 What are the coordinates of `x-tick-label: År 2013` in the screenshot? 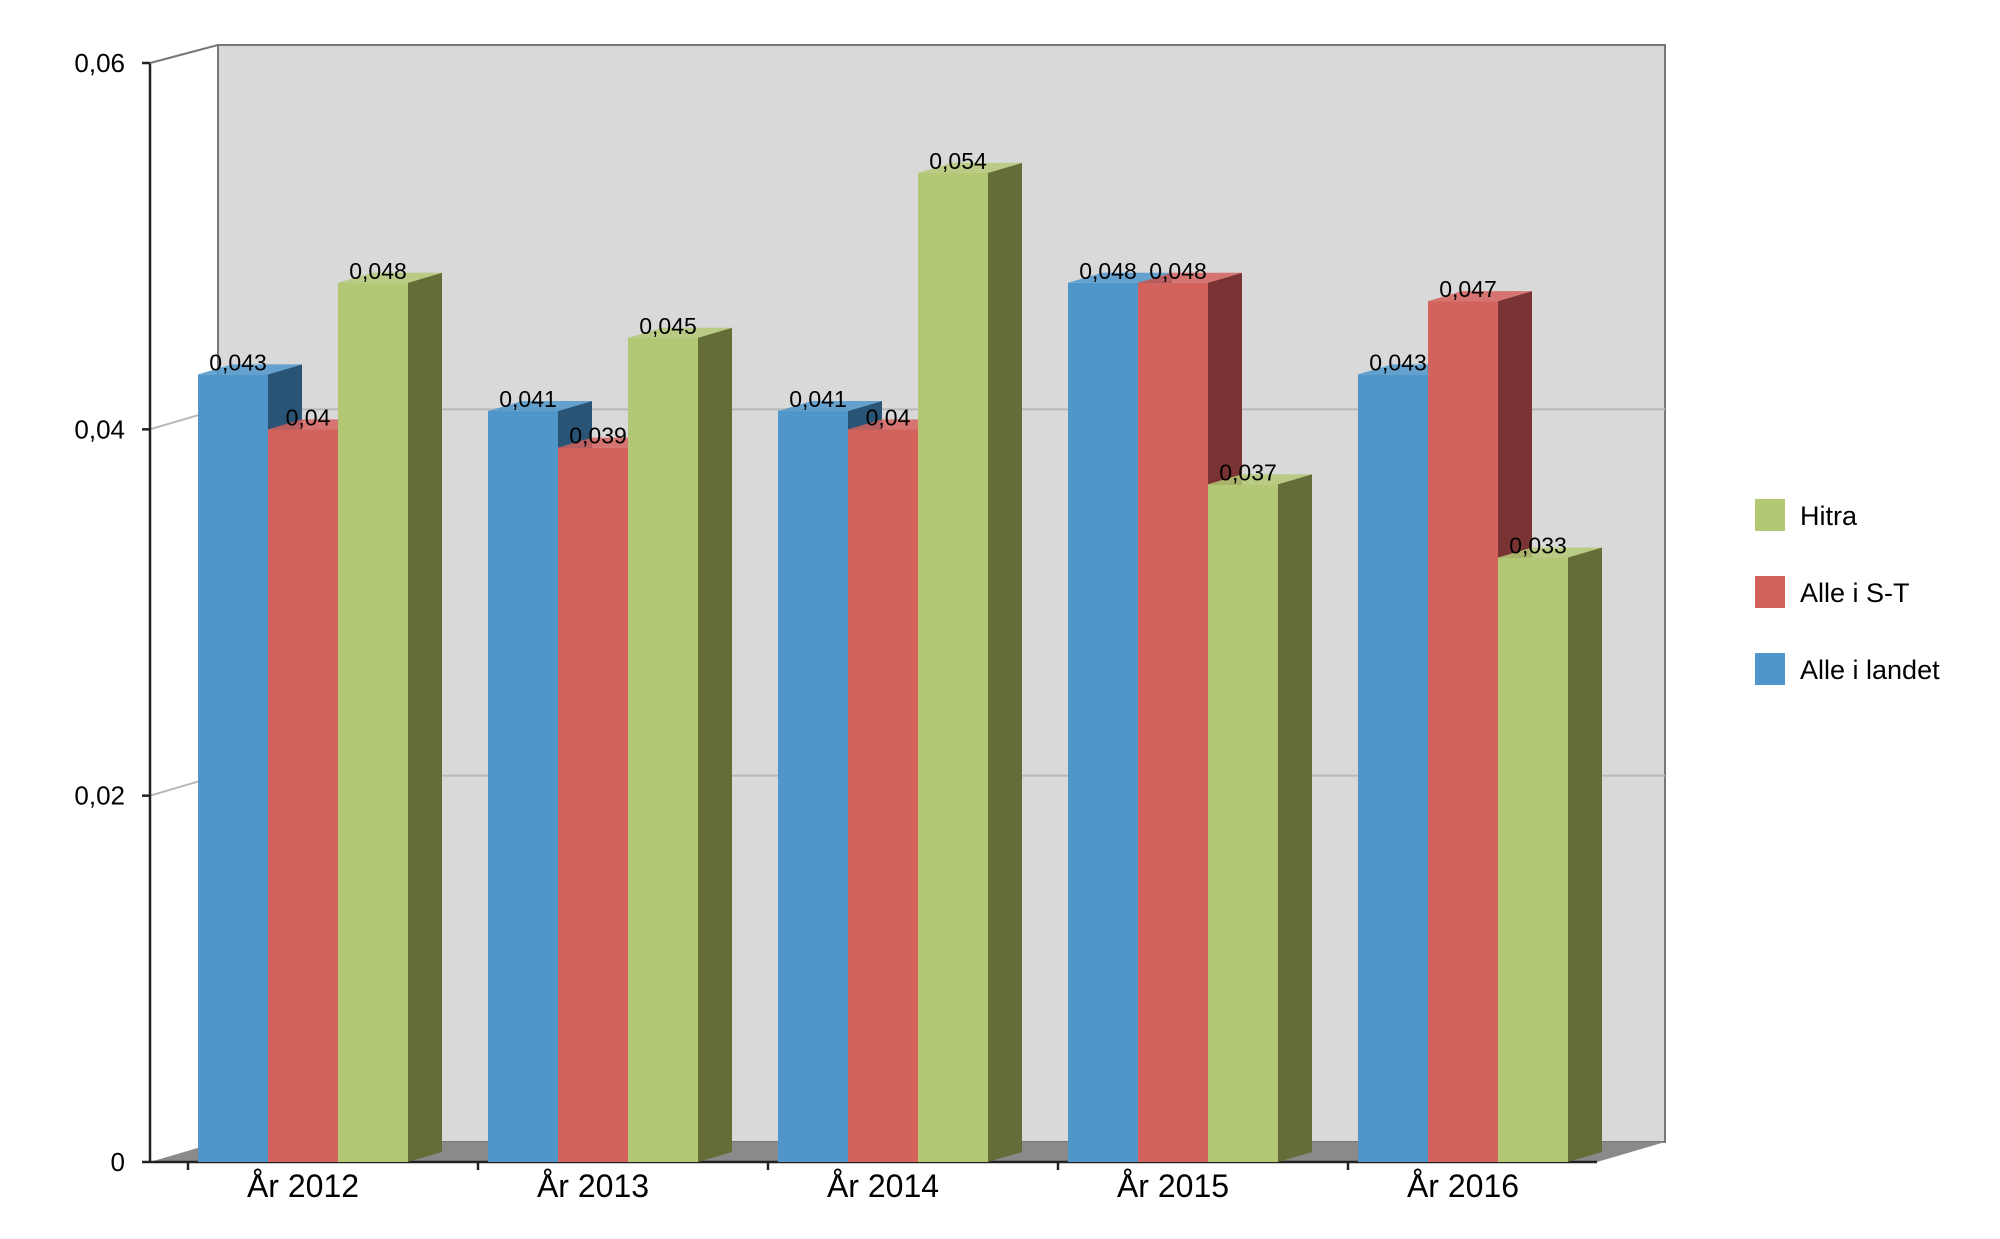 It's located at (593, 1186).